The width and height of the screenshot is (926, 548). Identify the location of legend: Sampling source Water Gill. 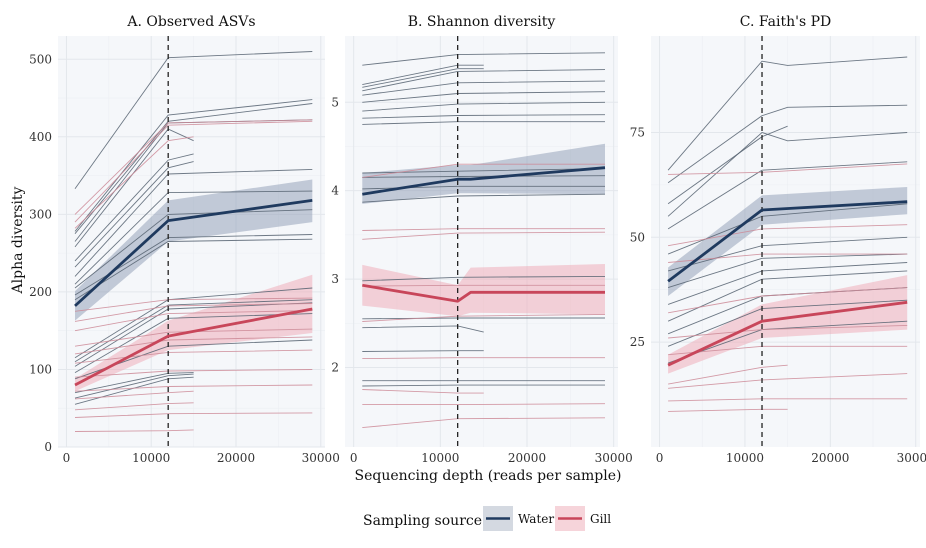
(487, 518).